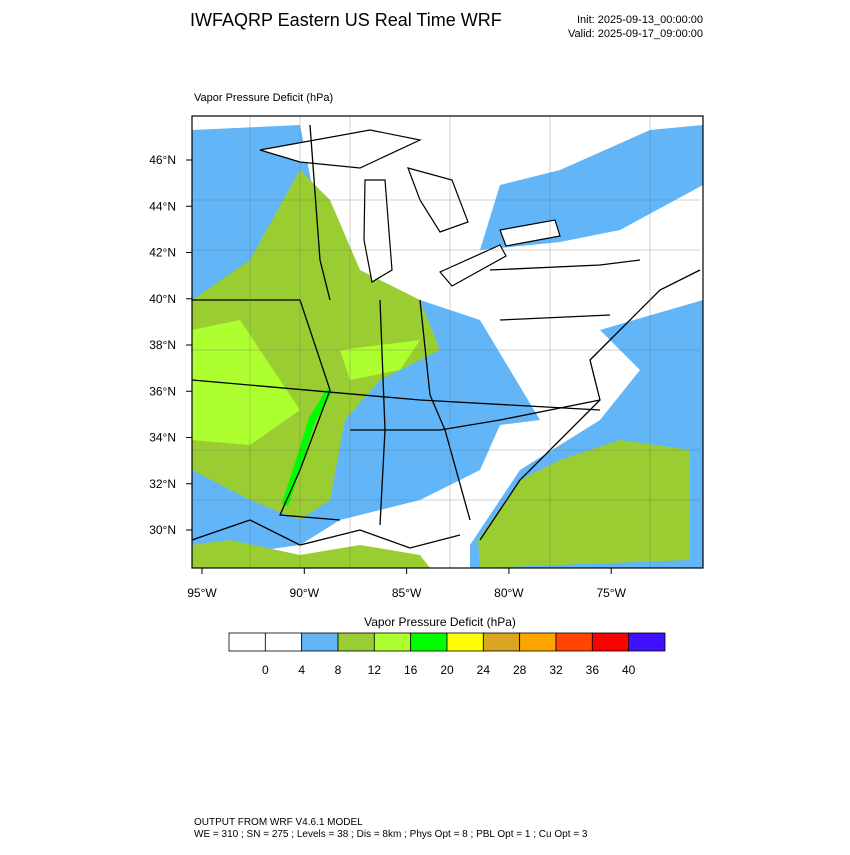 The width and height of the screenshot is (850, 855). What do you see at coordinates (301, 670) in the screenshot?
I see `colorbar-label: 4` at bounding box center [301, 670].